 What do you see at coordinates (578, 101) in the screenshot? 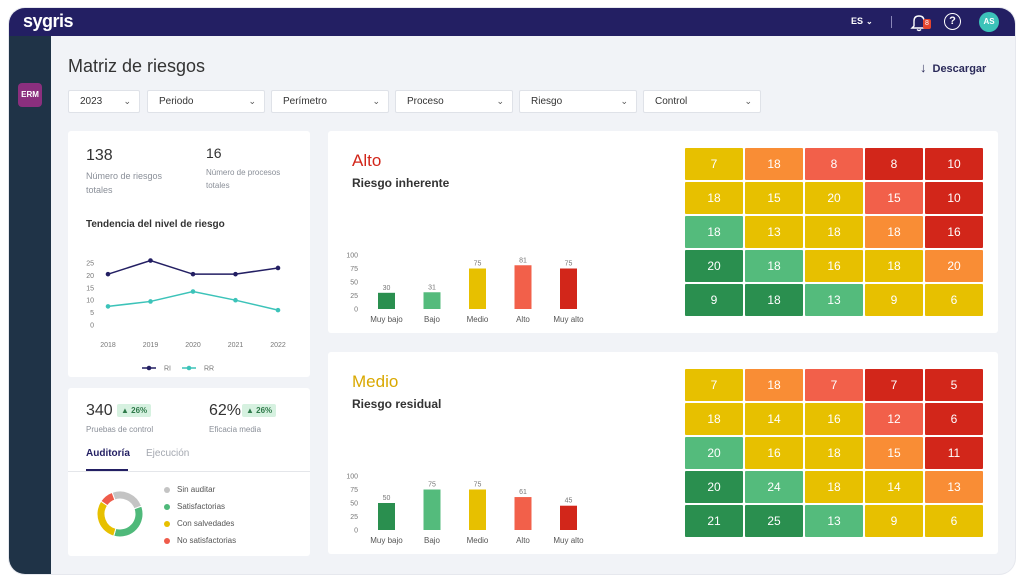
I see `filter-risk: Riesgo ⌄` at bounding box center [578, 101].